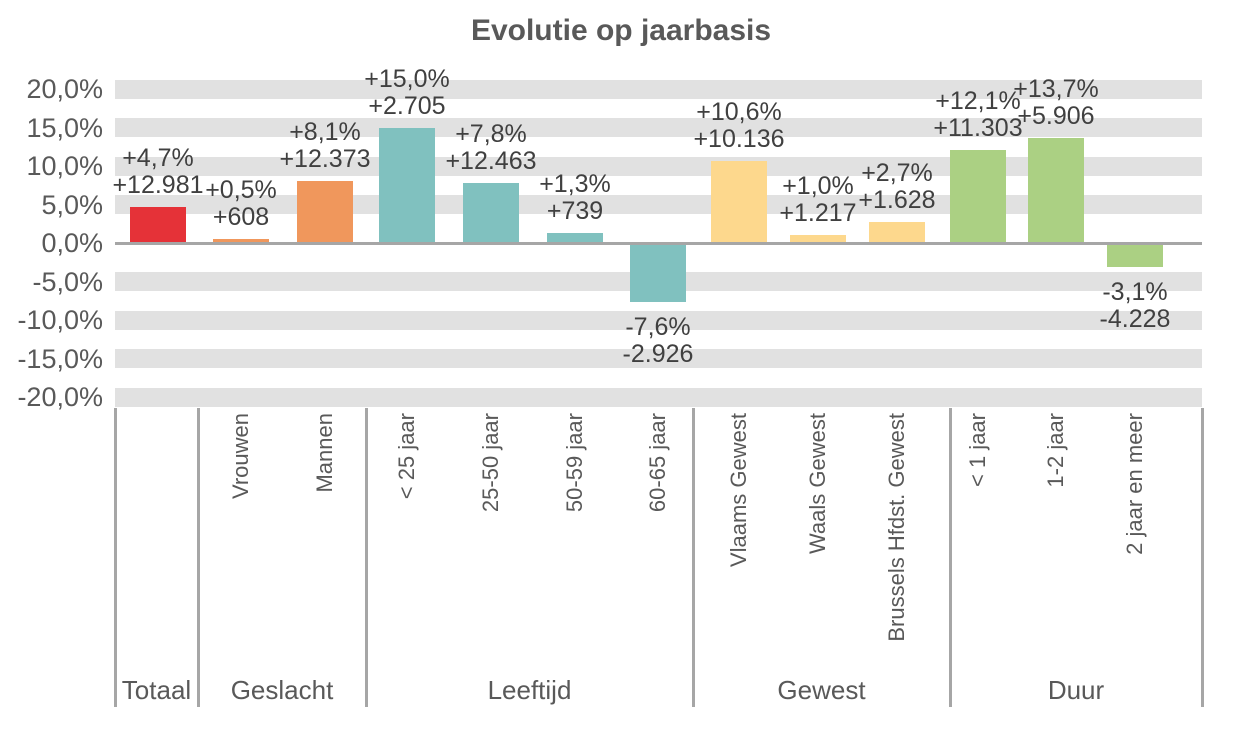 The width and height of the screenshot is (1242, 746). I want to click on bar-pct-label: +7,8%, so click(491, 133).